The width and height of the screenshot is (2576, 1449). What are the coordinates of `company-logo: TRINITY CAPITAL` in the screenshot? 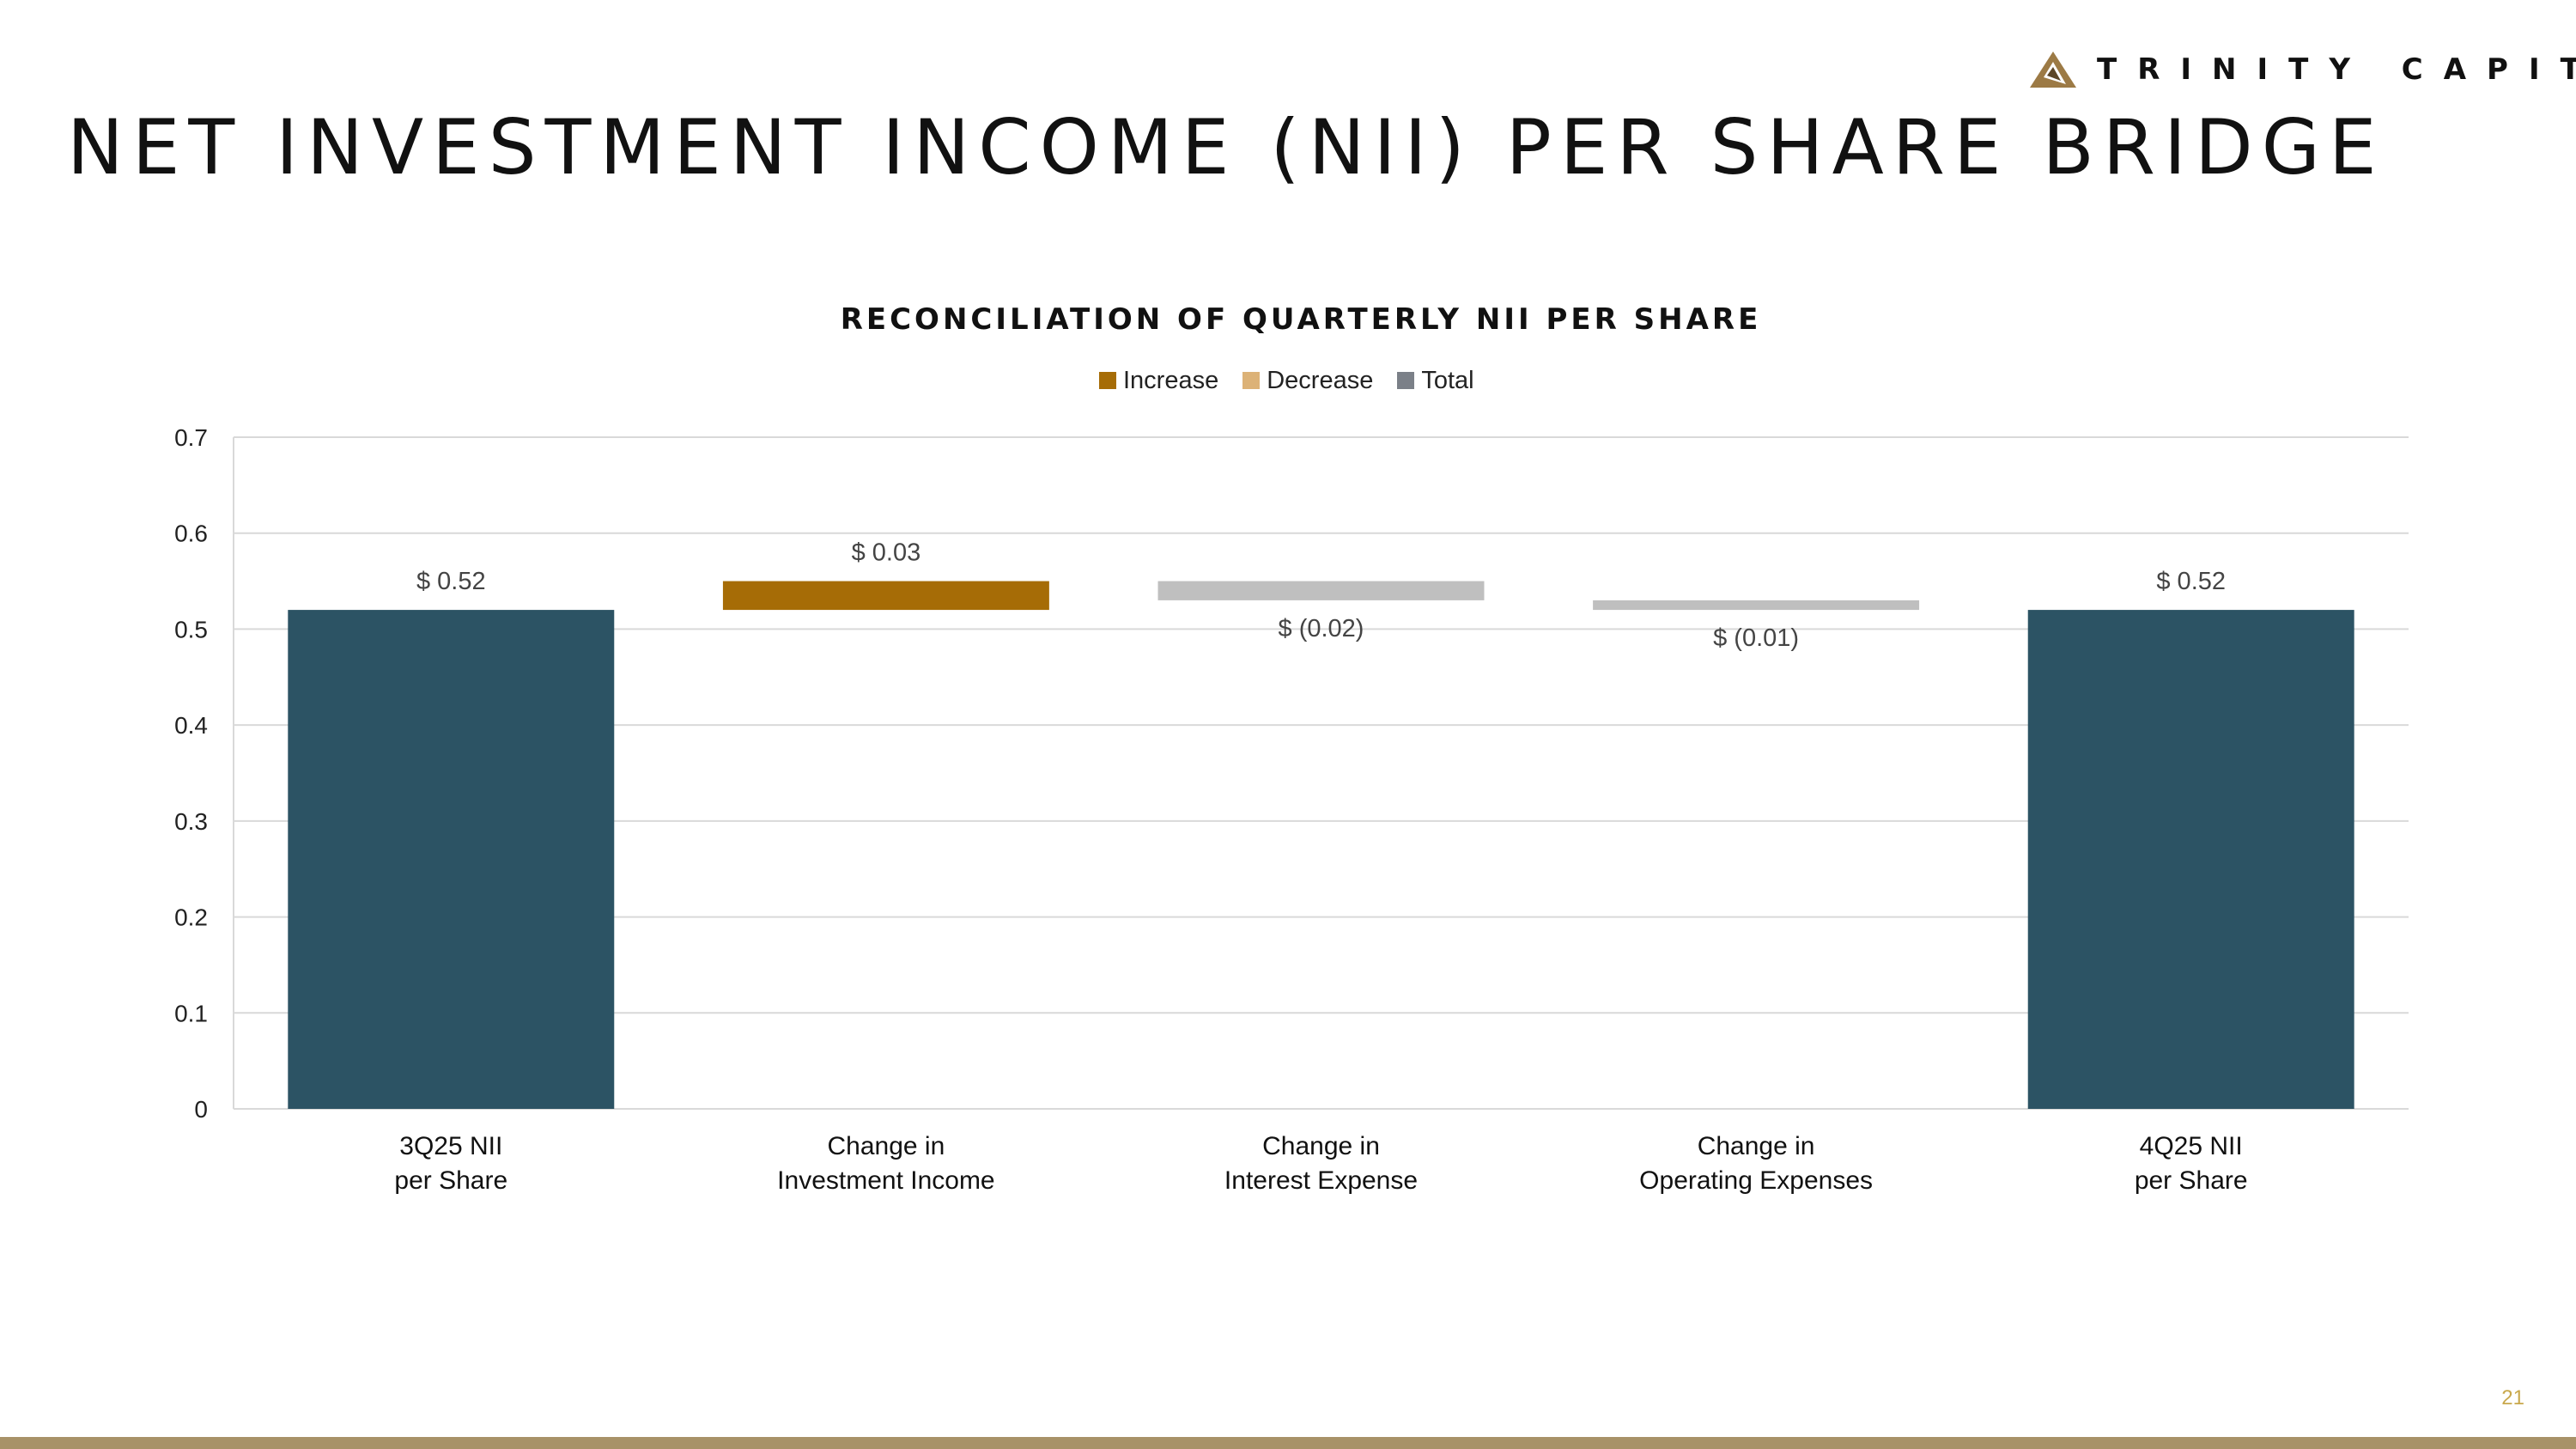 It's located at (2302, 69).